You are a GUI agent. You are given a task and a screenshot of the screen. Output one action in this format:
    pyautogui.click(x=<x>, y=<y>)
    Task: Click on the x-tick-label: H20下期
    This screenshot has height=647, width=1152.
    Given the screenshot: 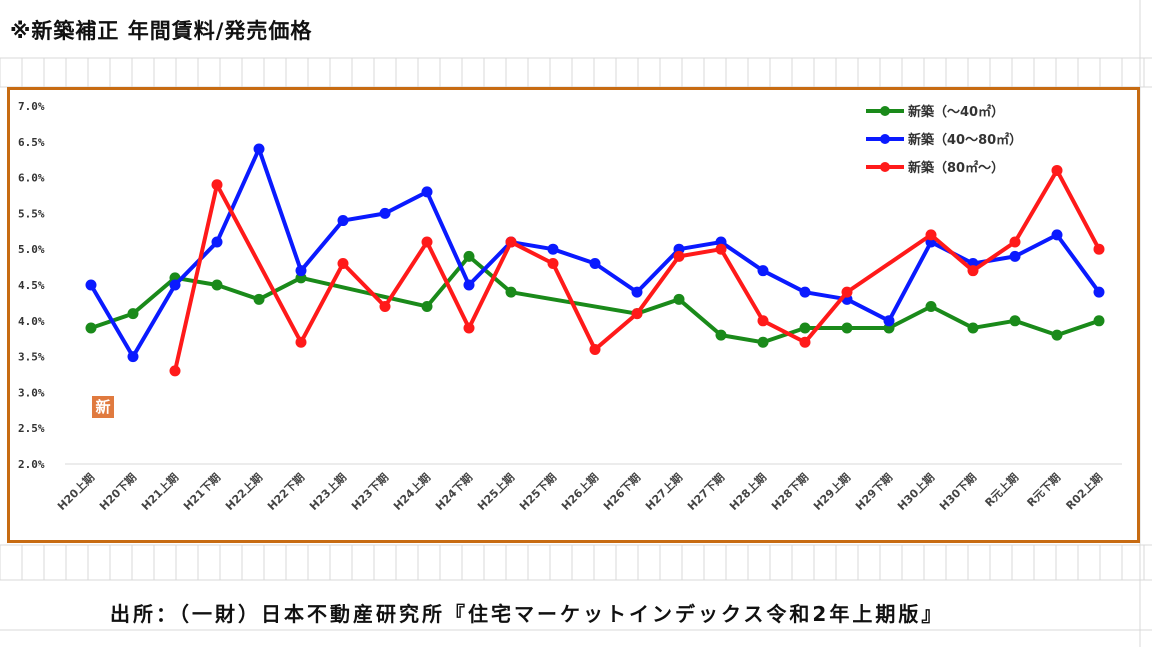 What is the action you would take?
    pyautogui.click(x=117, y=491)
    